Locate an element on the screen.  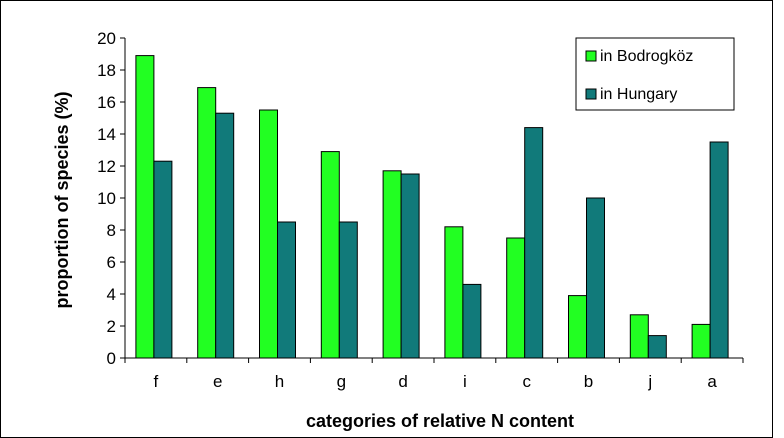
y-tick-label: 10 is located at coordinates (106, 198).